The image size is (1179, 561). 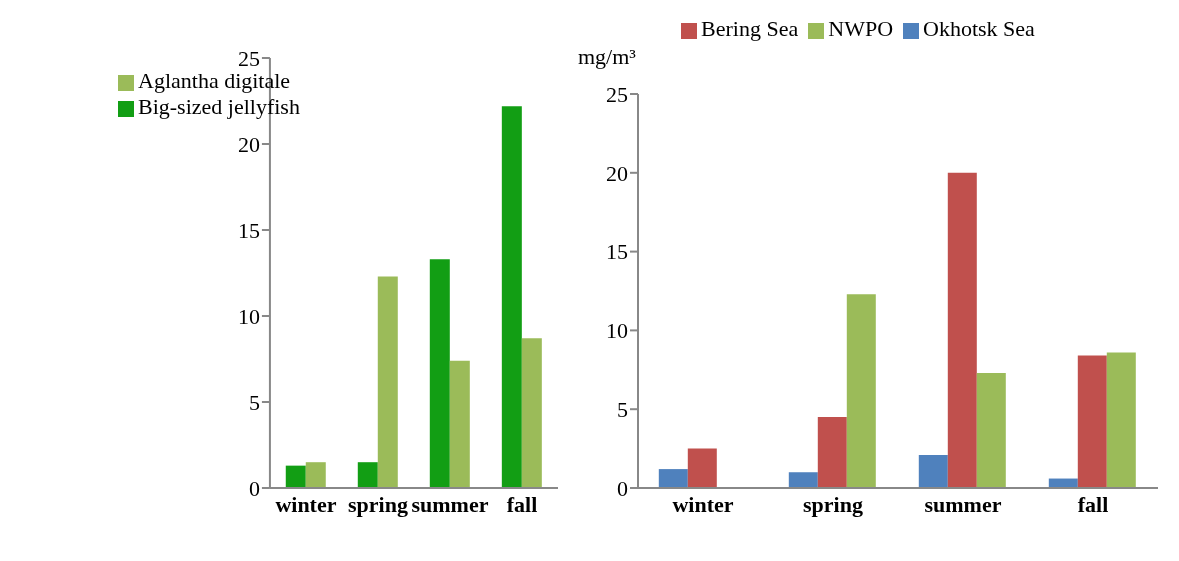 I want to click on legend-label: Bering Sea, so click(x=750, y=28).